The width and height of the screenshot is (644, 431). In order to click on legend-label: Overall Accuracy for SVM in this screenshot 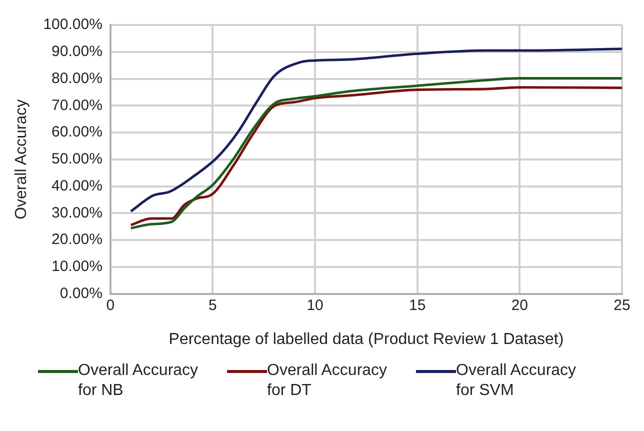, I will do `click(517, 381)`.